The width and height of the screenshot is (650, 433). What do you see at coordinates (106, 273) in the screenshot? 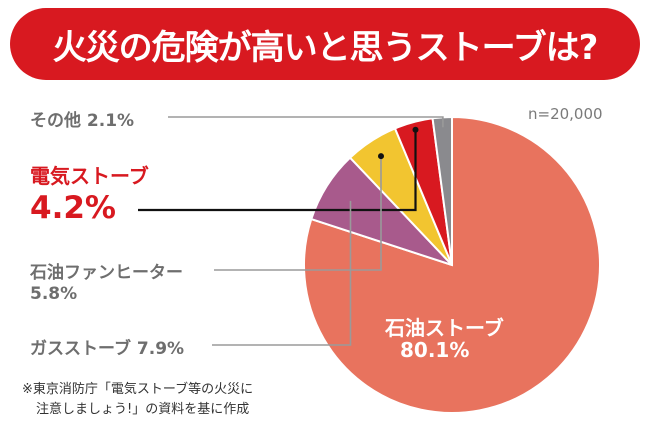
I see `label-fanheater-name: 石油ファンヒーター` at bounding box center [106, 273].